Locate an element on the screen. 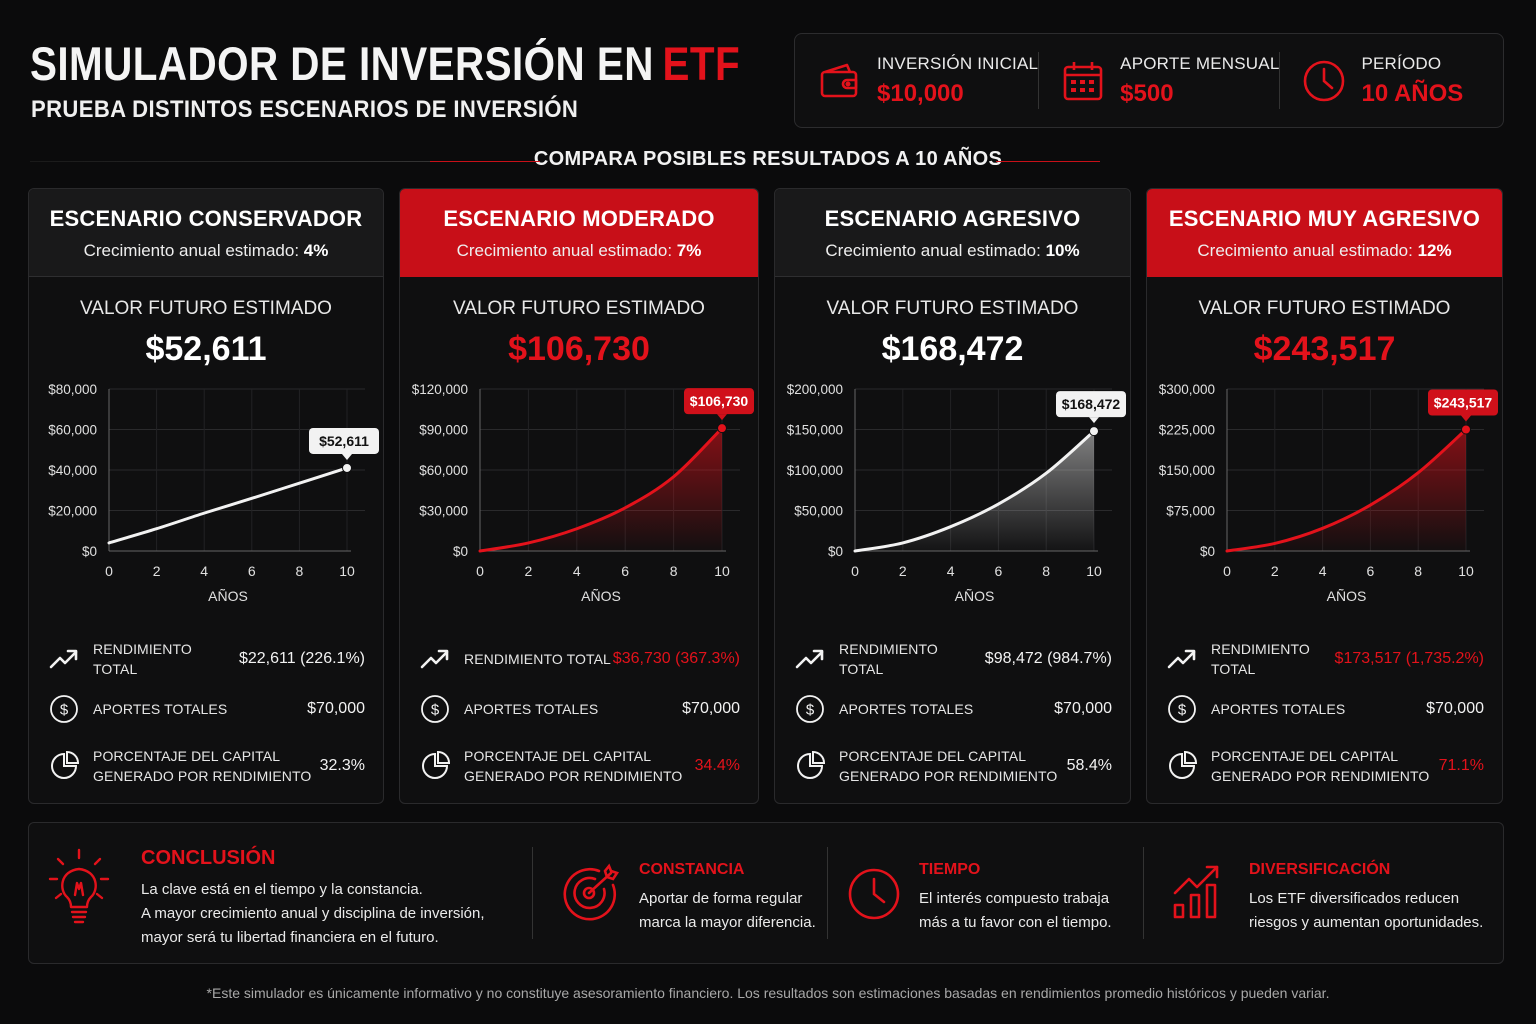  end-value-callout: $168,472 is located at coordinates (1091, 407).